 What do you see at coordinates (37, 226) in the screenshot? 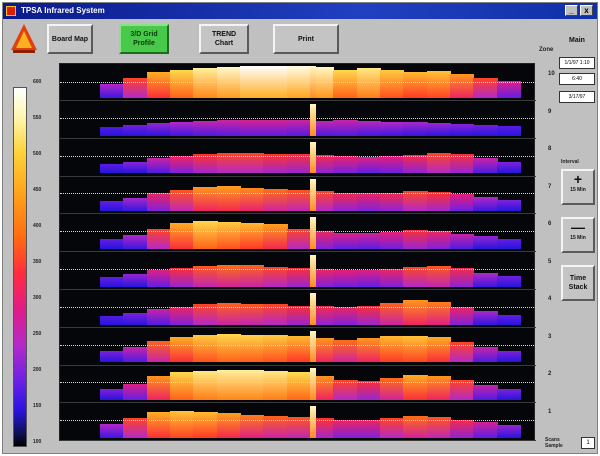
I see `scale-tick-label: 400` at bounding box center [37, 226].